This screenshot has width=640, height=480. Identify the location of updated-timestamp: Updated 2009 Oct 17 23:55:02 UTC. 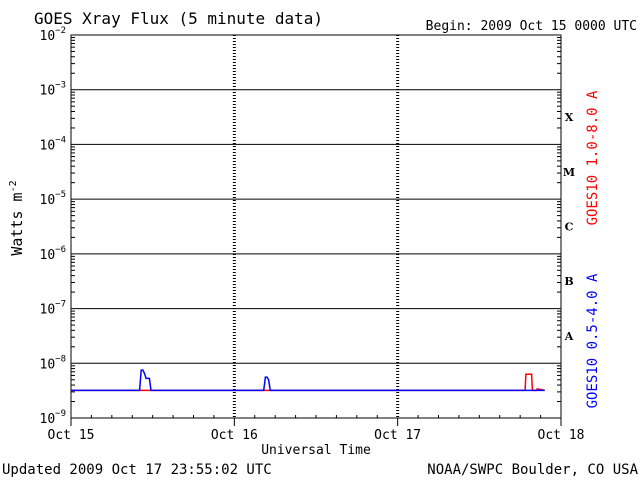
(137, 470).